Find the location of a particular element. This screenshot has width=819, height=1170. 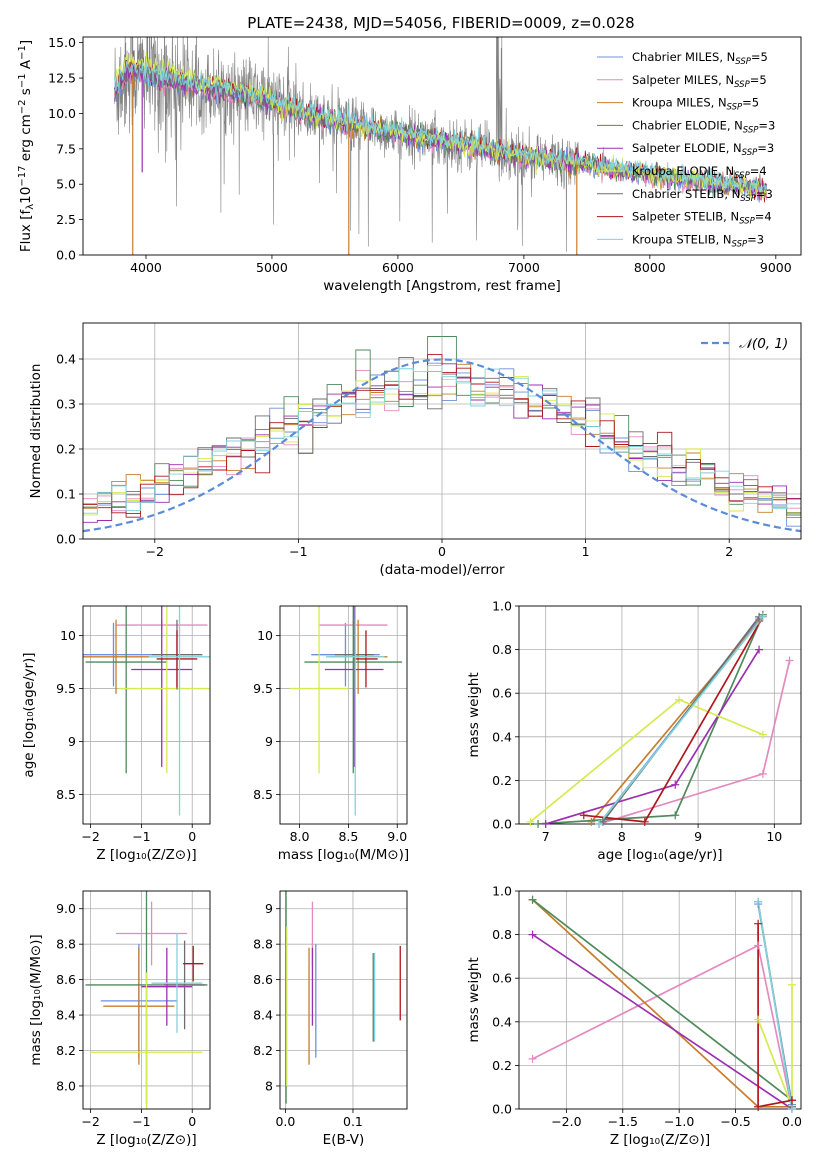

histogram-chabrier-stelib is located at coordinates (442, 435).